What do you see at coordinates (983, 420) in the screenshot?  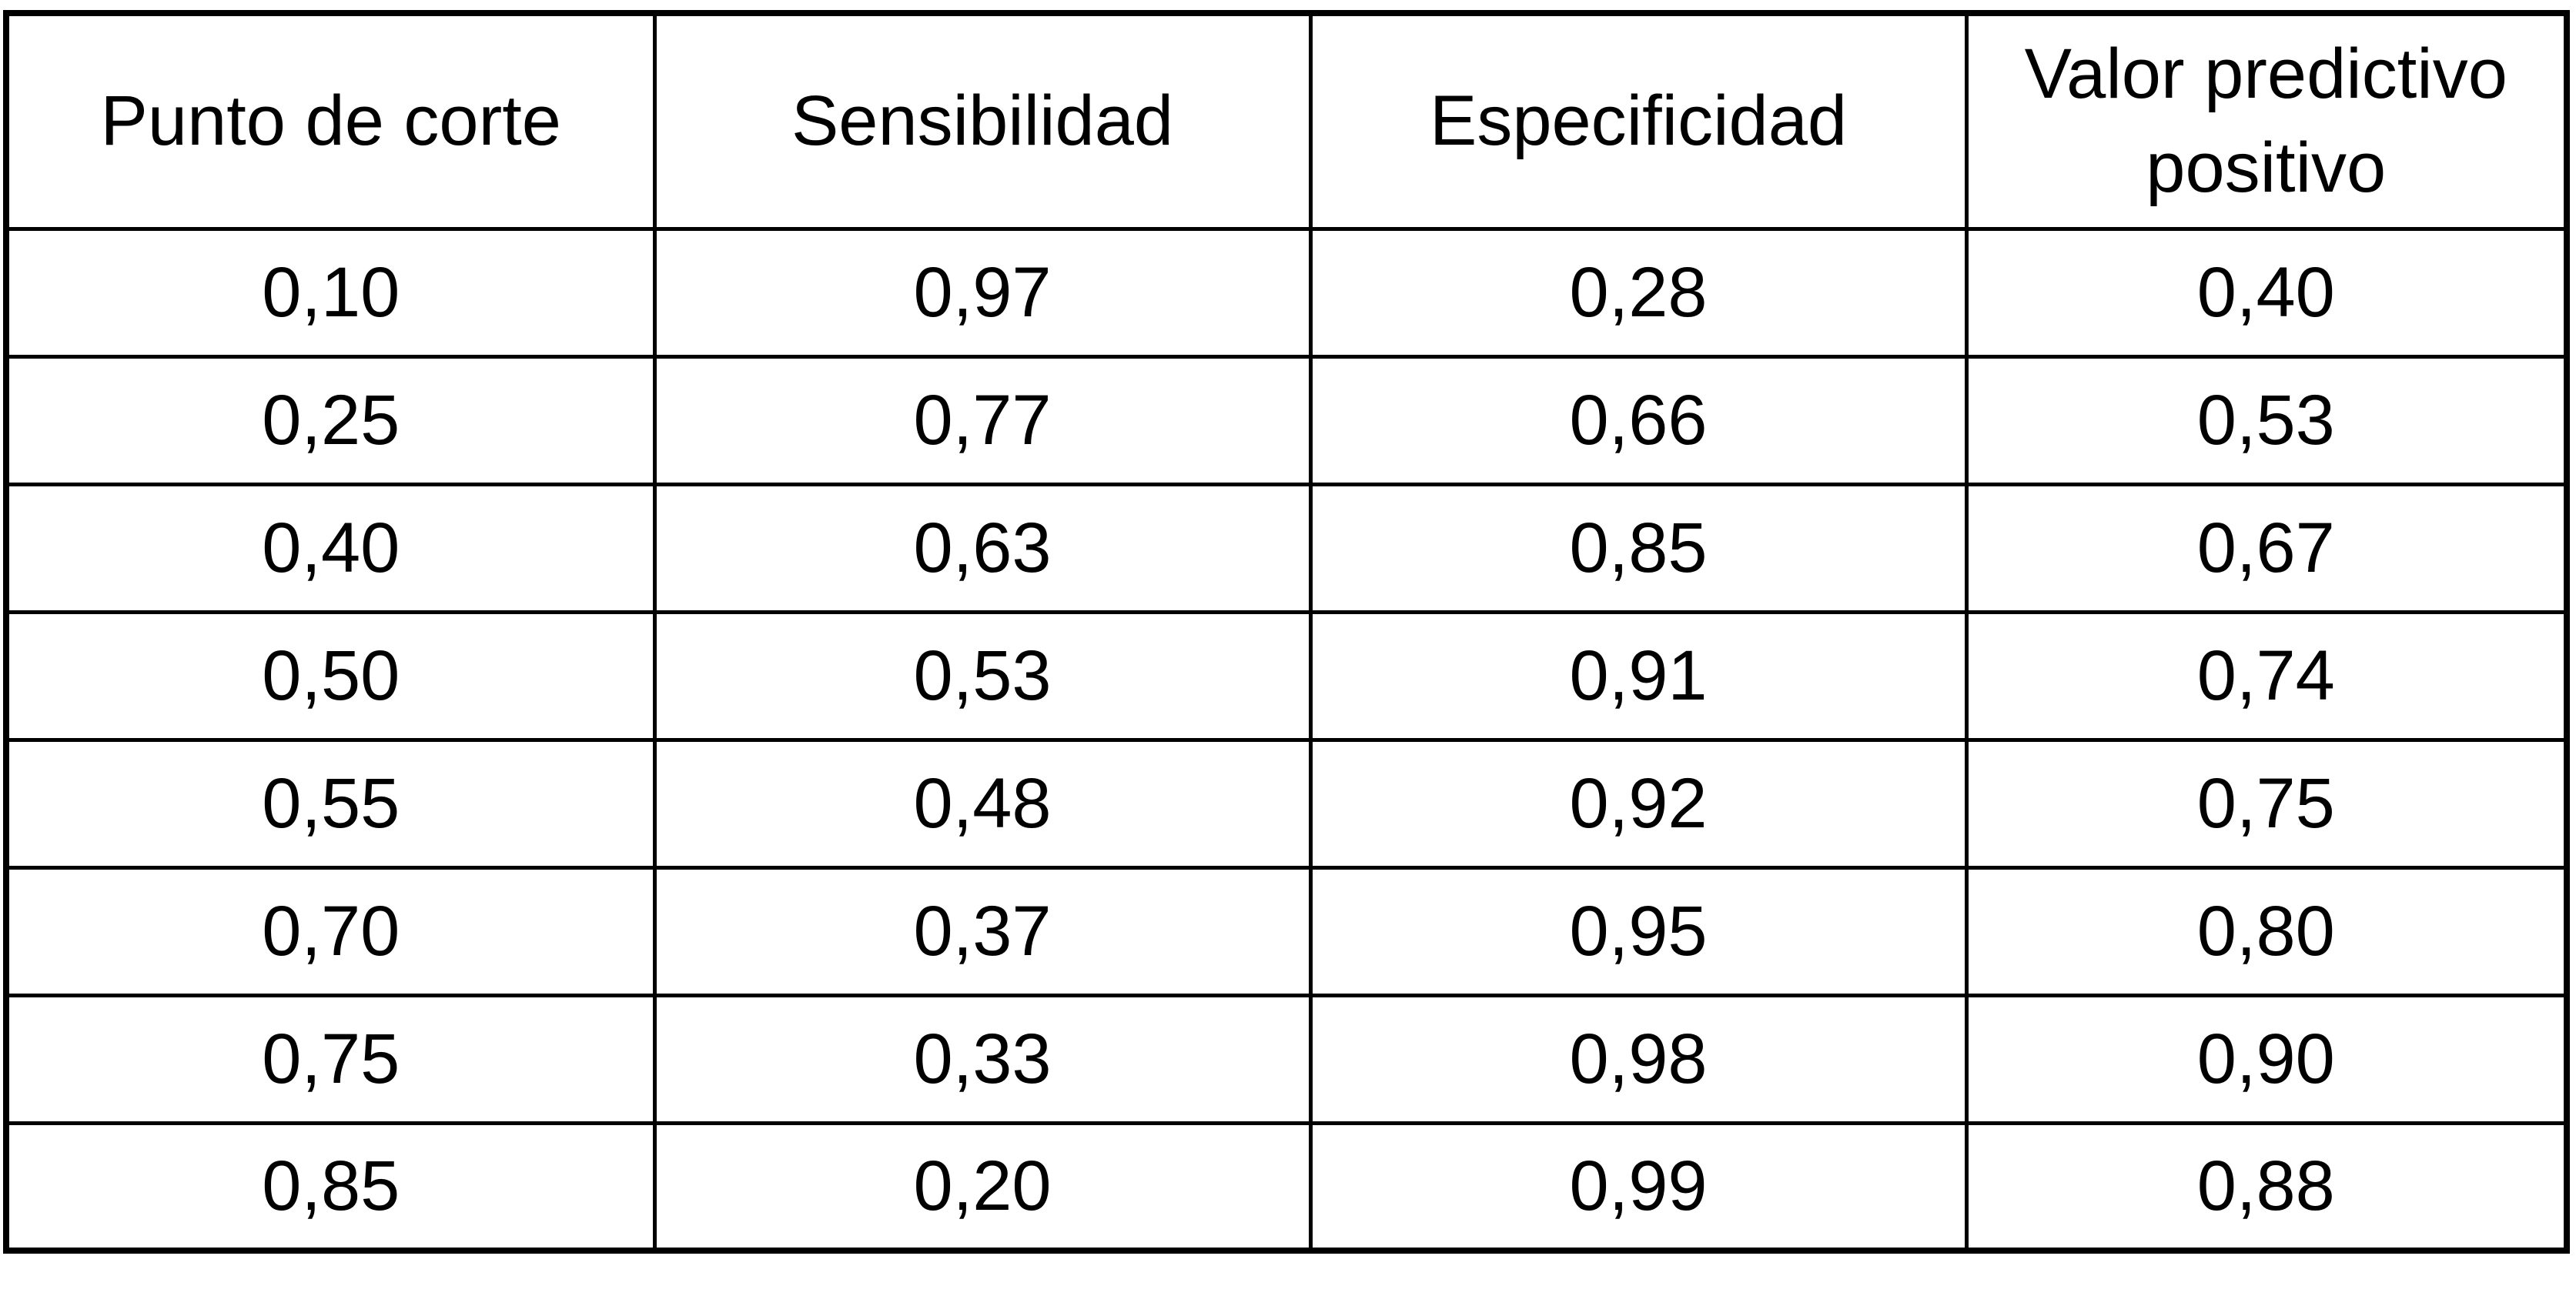 I see `table-cell: 0,77` at bounding box center [983, 420].